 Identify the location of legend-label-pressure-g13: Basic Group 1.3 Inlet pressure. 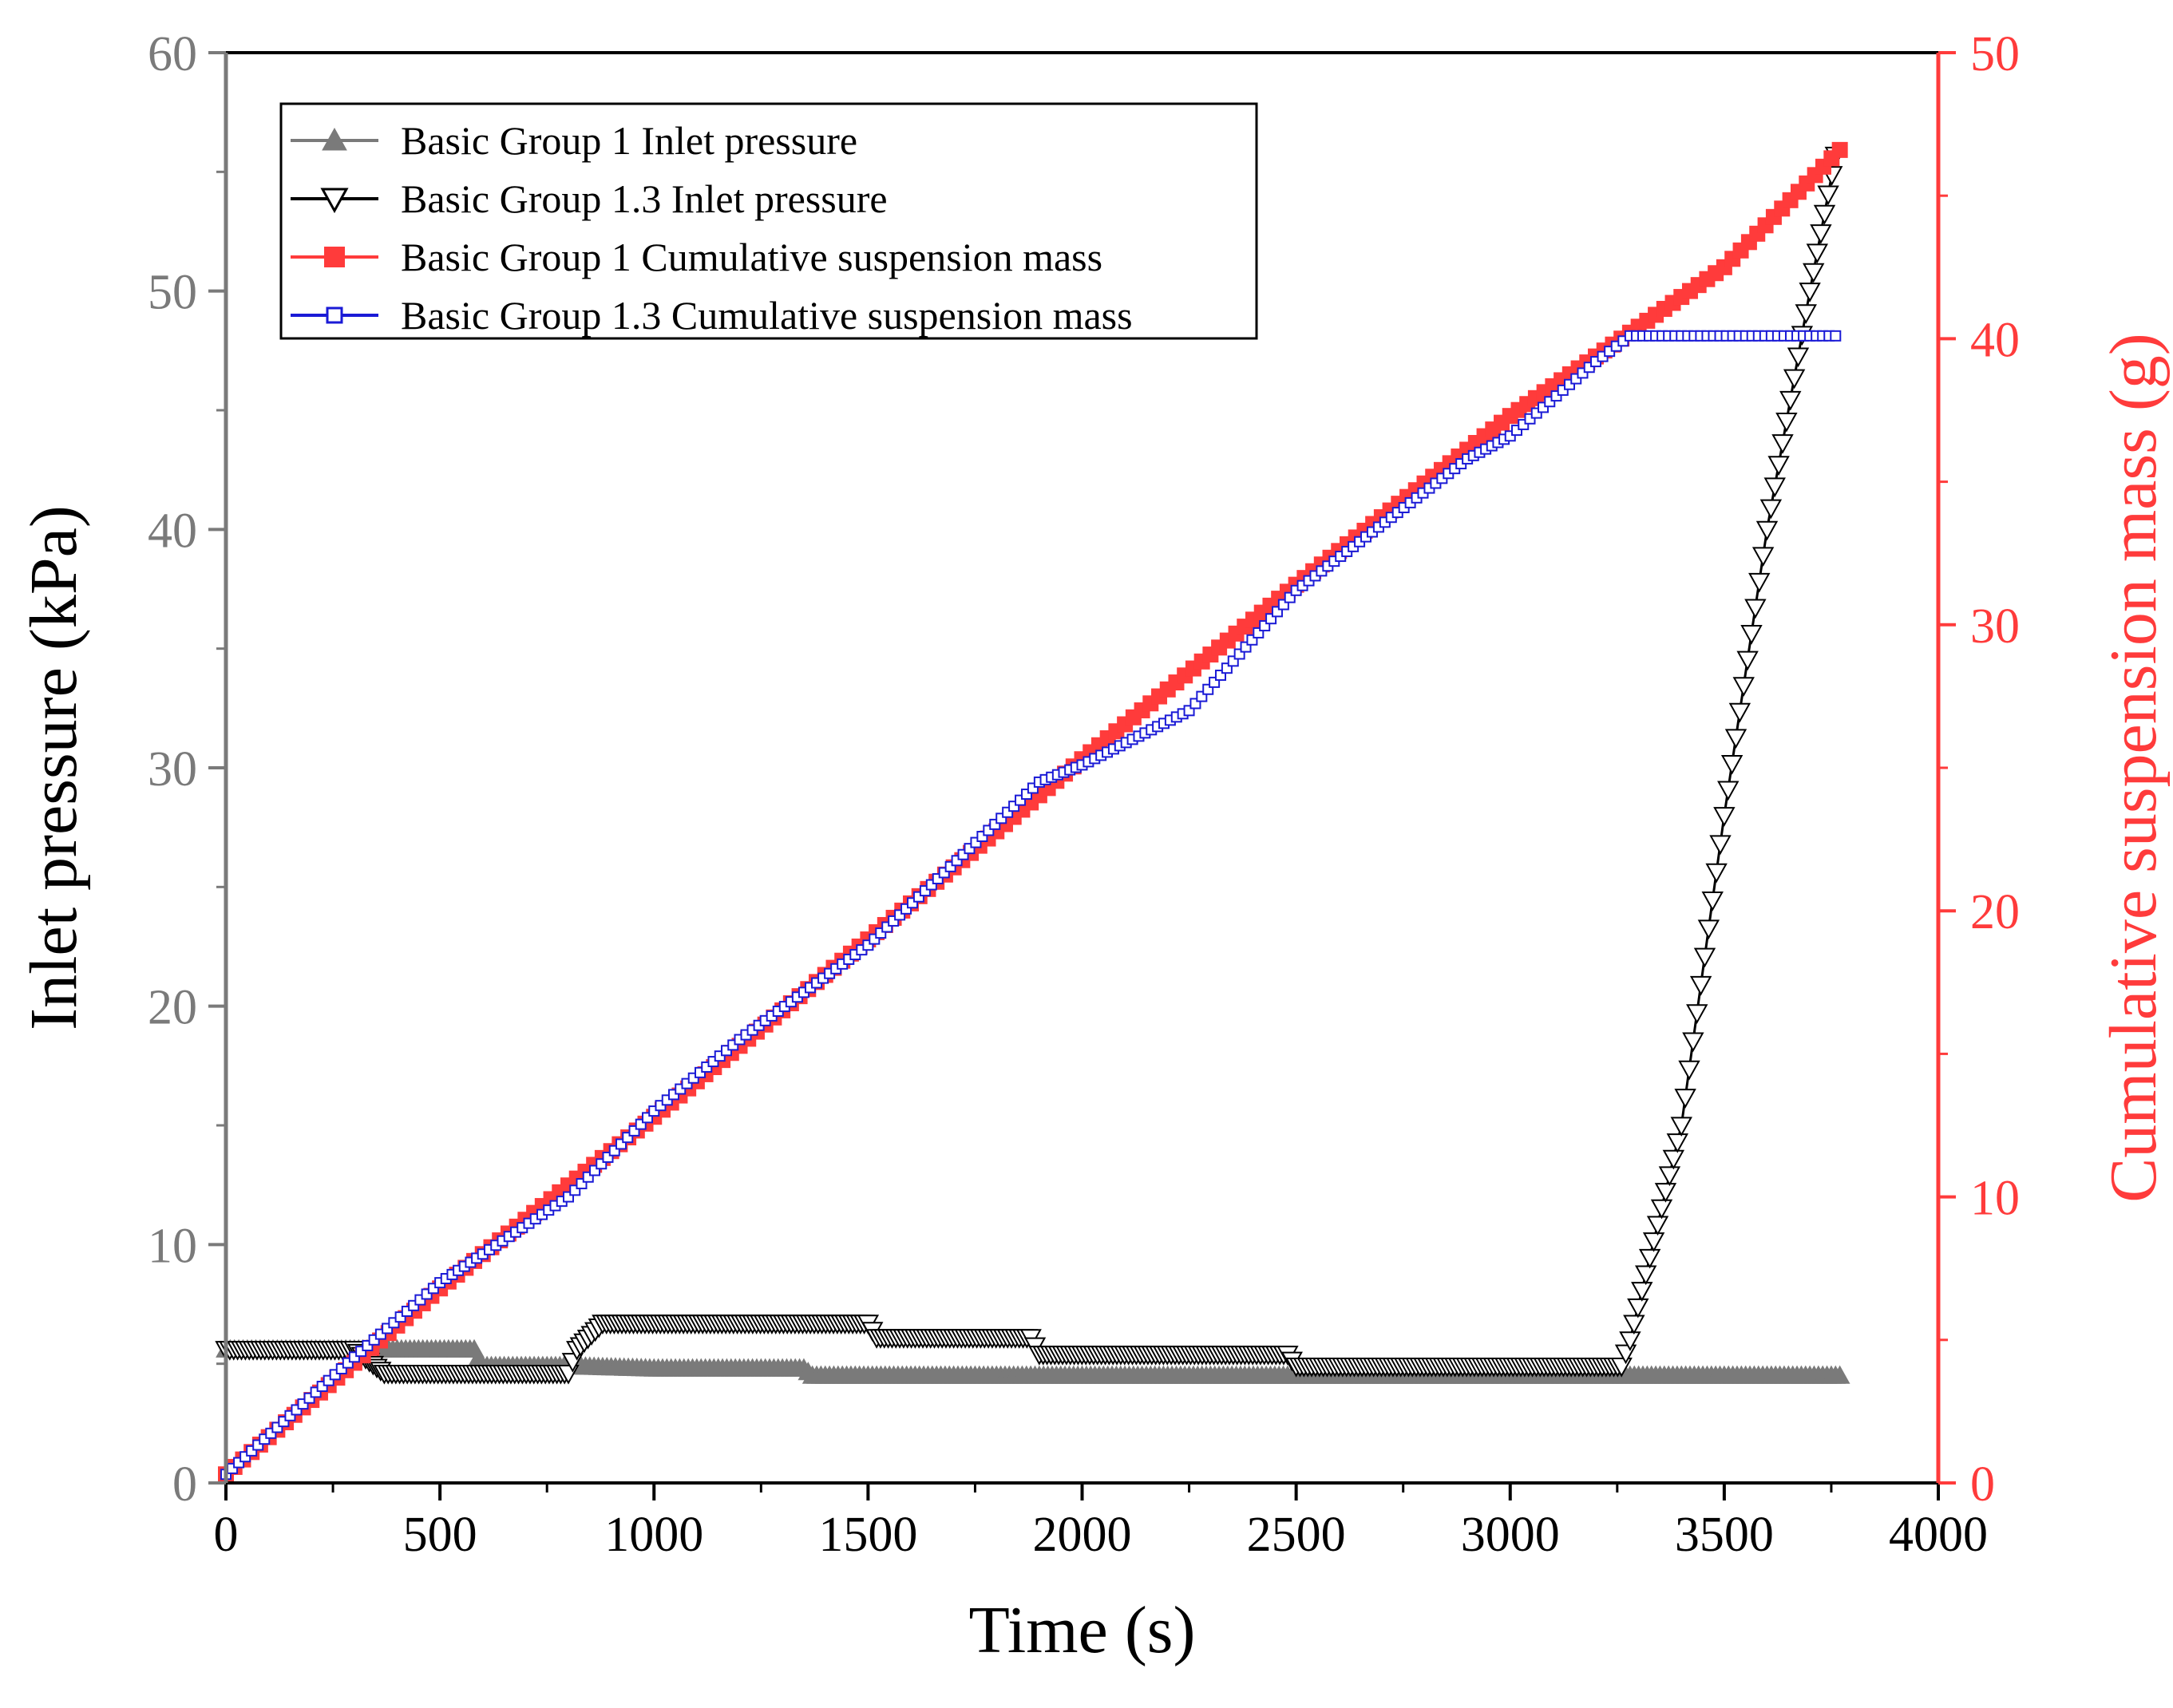
(644, 199).